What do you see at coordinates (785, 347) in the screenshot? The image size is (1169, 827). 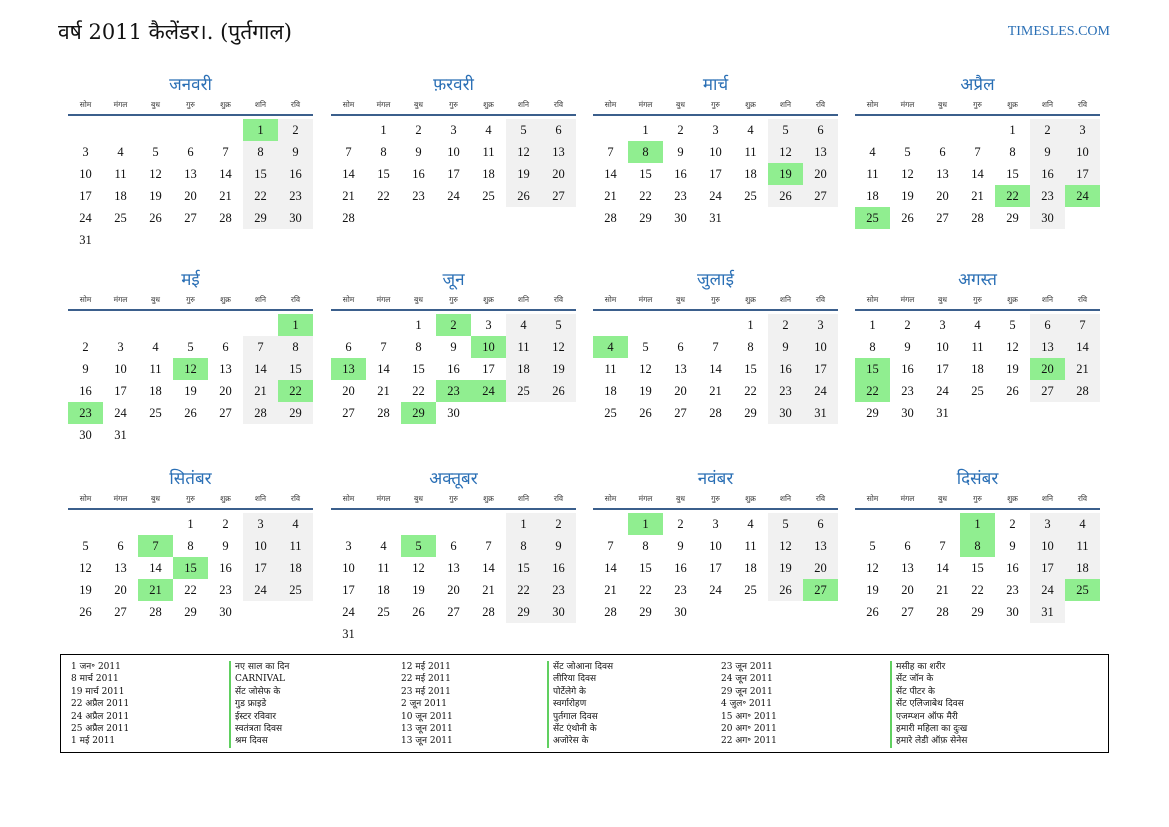 I see `day-cell: 9` at bounding box center [785, 347].